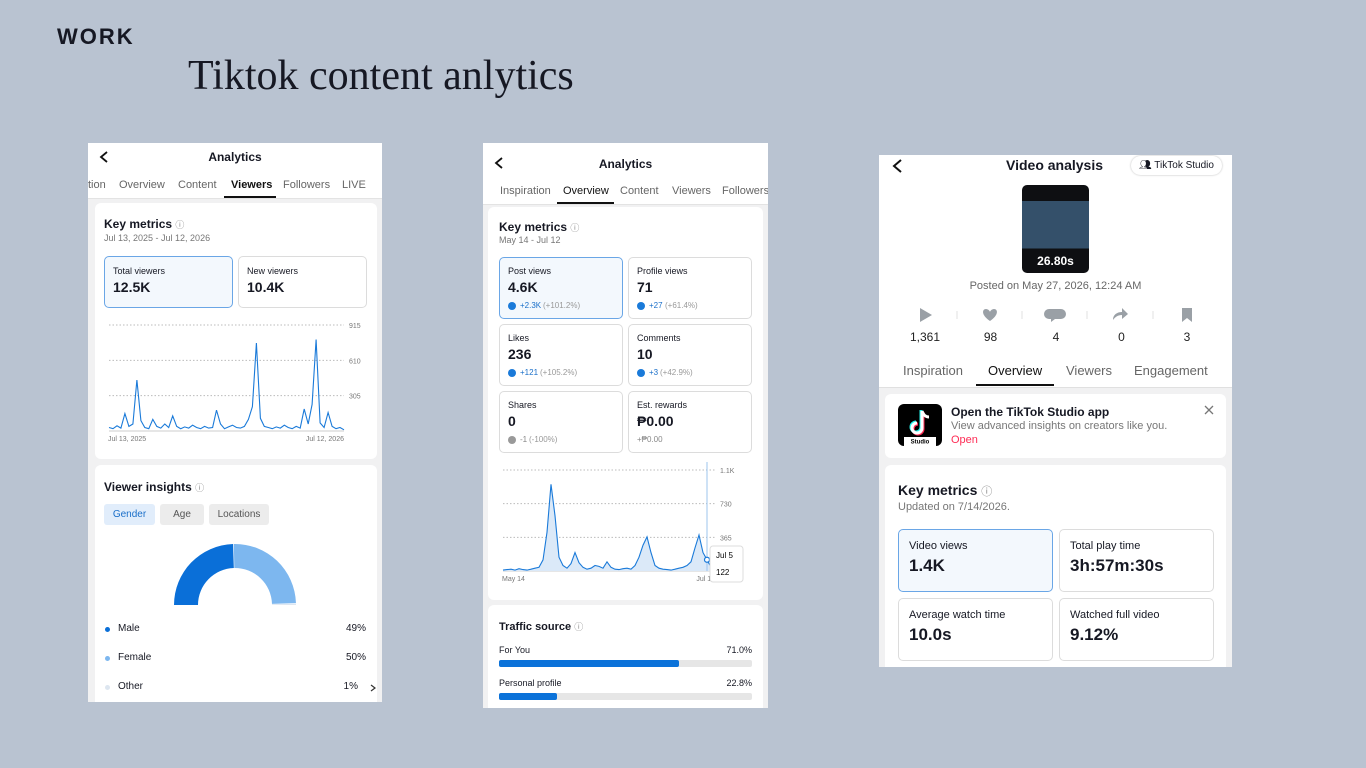 This screenshot has height=768, width=1366. I want to click on metric-card: Profile views 71 +27 (+61.4%), so click(690, 288).